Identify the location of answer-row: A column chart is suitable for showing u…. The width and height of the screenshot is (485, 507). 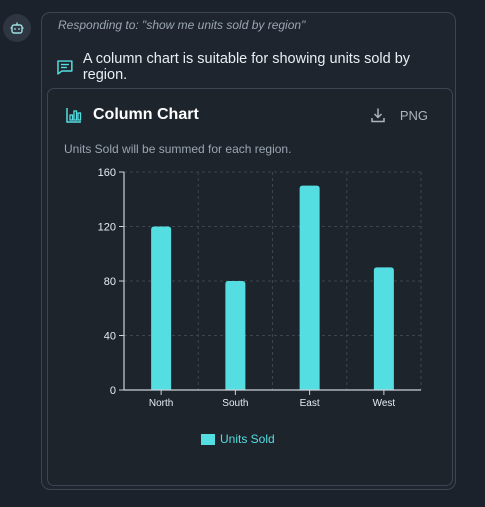
(255, 67).